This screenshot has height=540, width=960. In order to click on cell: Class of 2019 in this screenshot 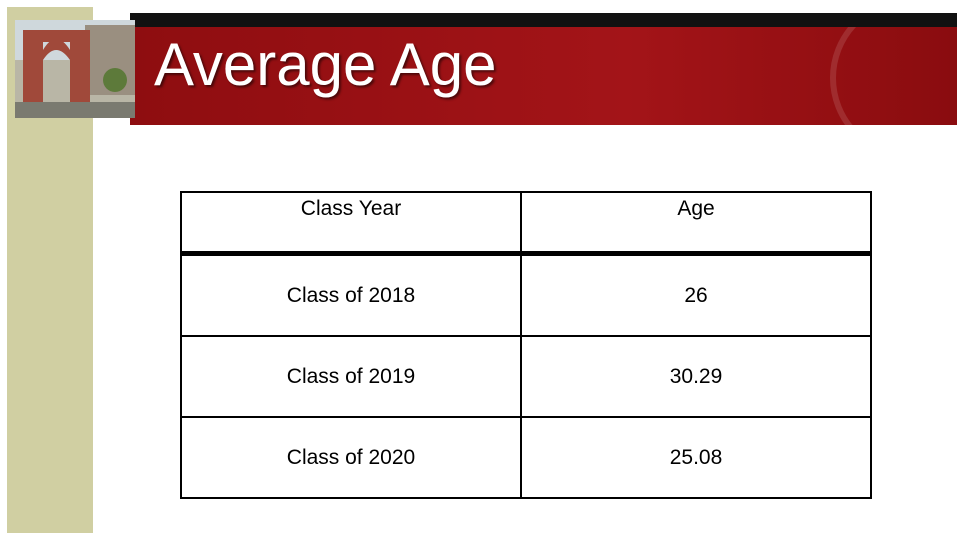, I will do `click(351, 376)`.